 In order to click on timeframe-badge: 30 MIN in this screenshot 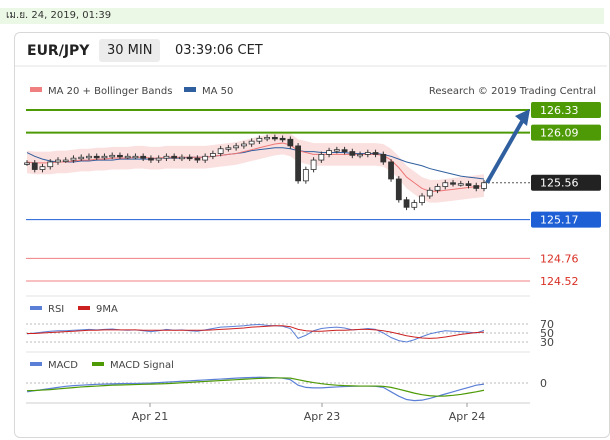, I will do `click(130, 50)`.